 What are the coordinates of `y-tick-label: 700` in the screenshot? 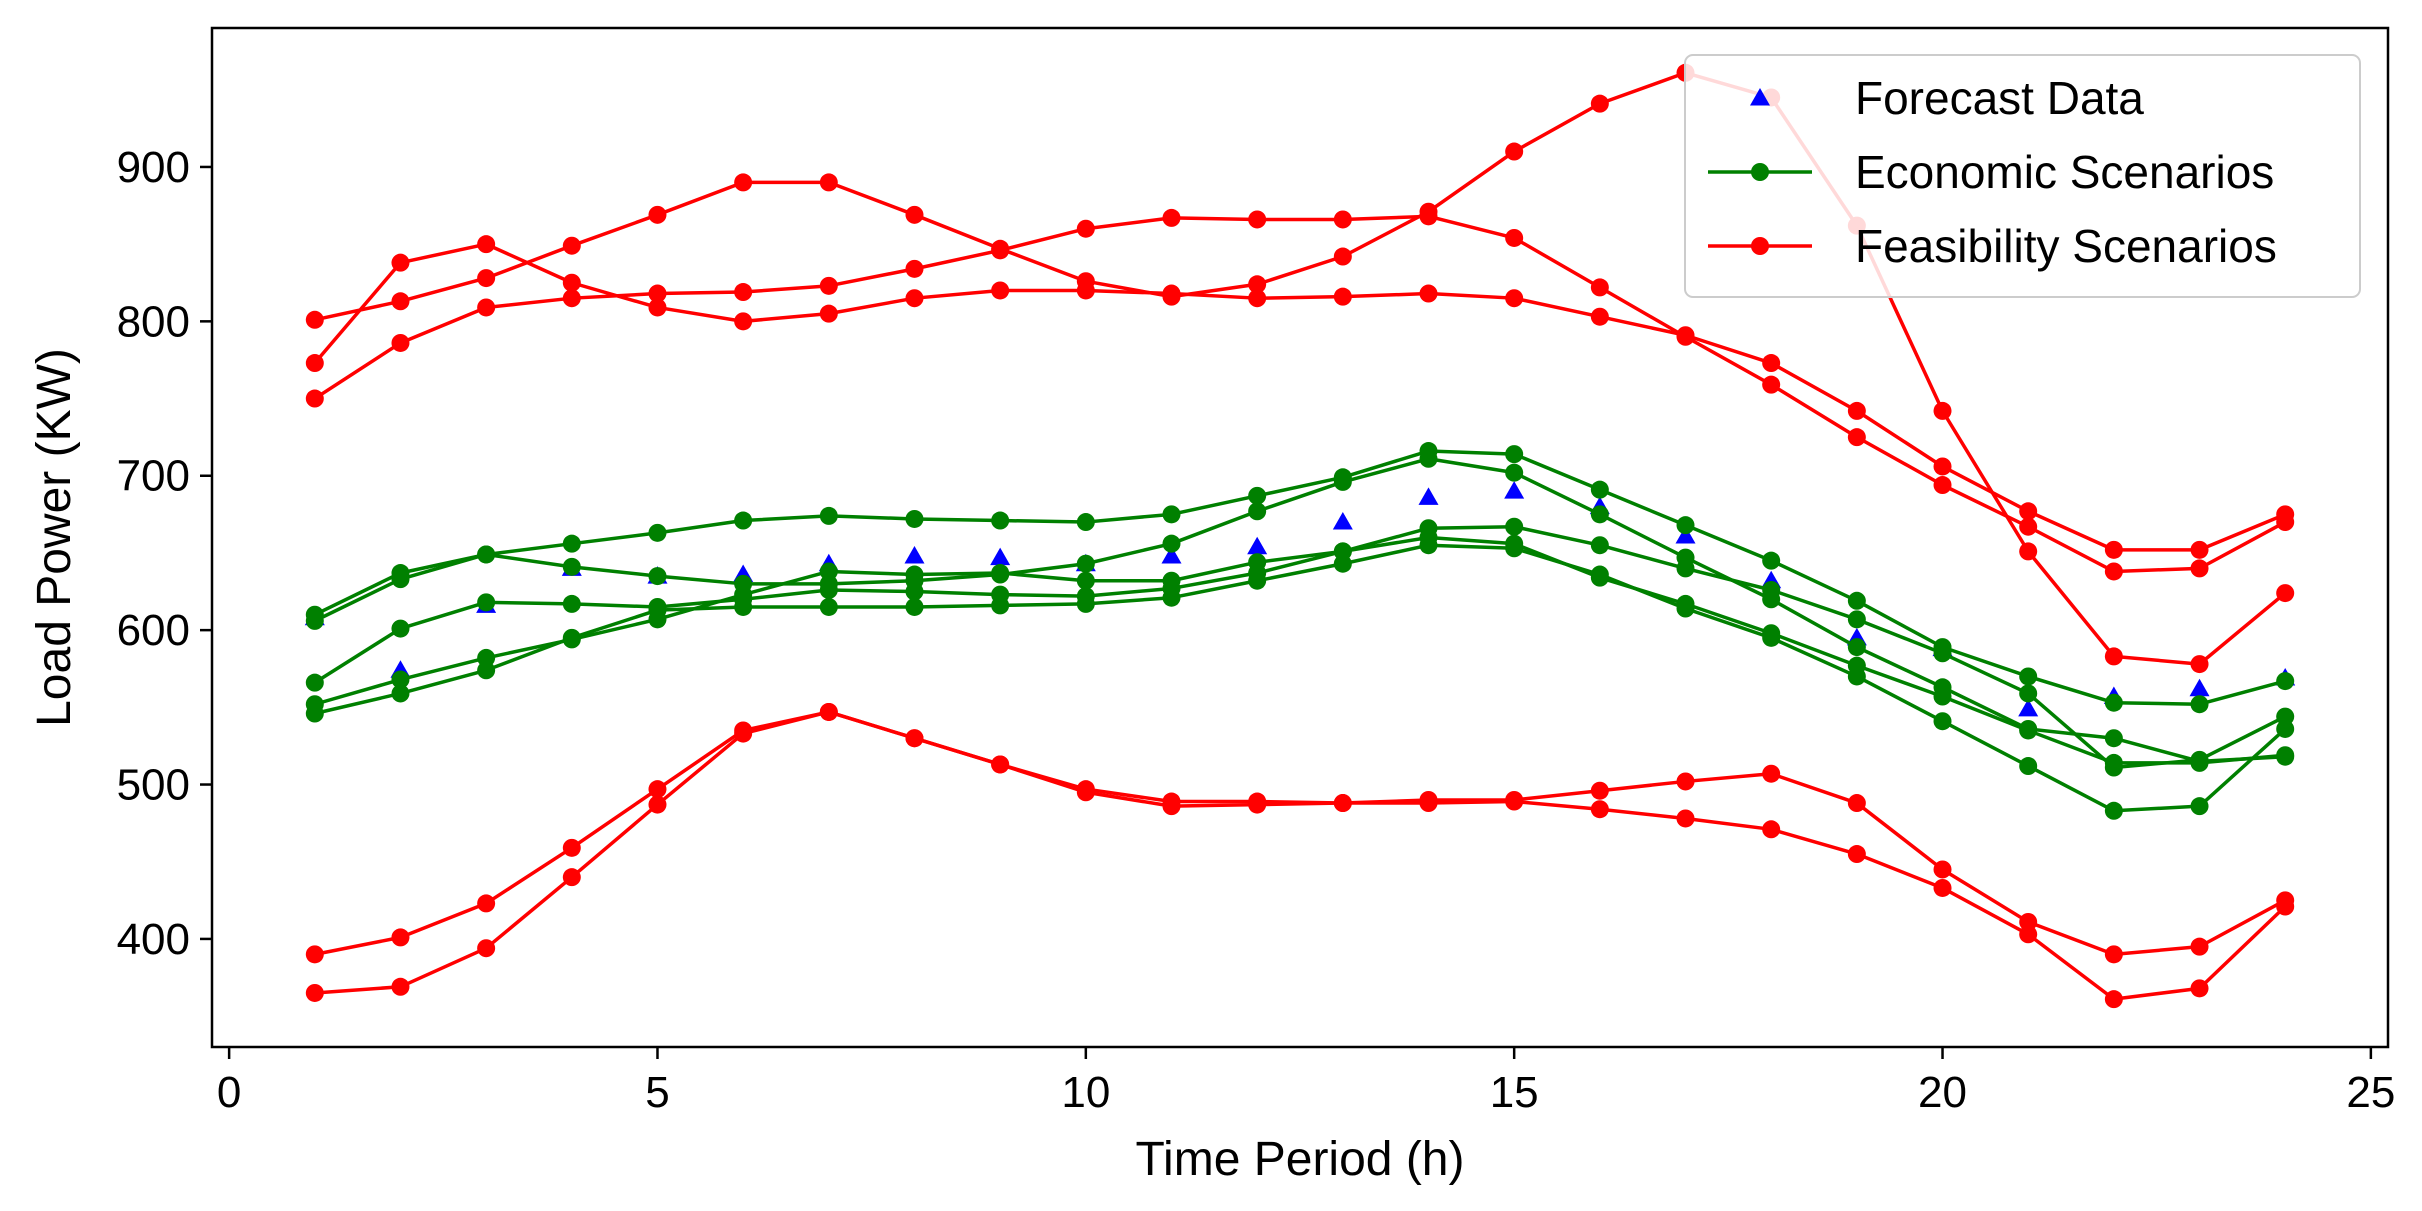 It's located at (153, 476).